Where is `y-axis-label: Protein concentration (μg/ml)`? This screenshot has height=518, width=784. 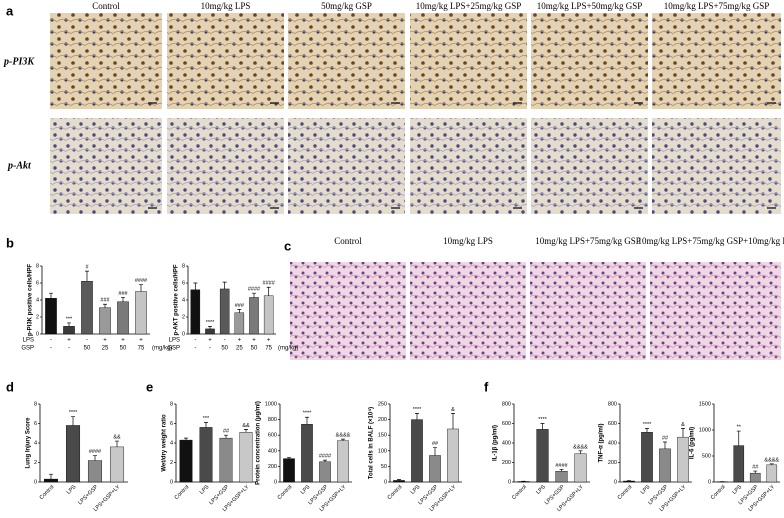
y-axis-label: Protein concentration (μg/ml) is located at coordinates (258, 443).